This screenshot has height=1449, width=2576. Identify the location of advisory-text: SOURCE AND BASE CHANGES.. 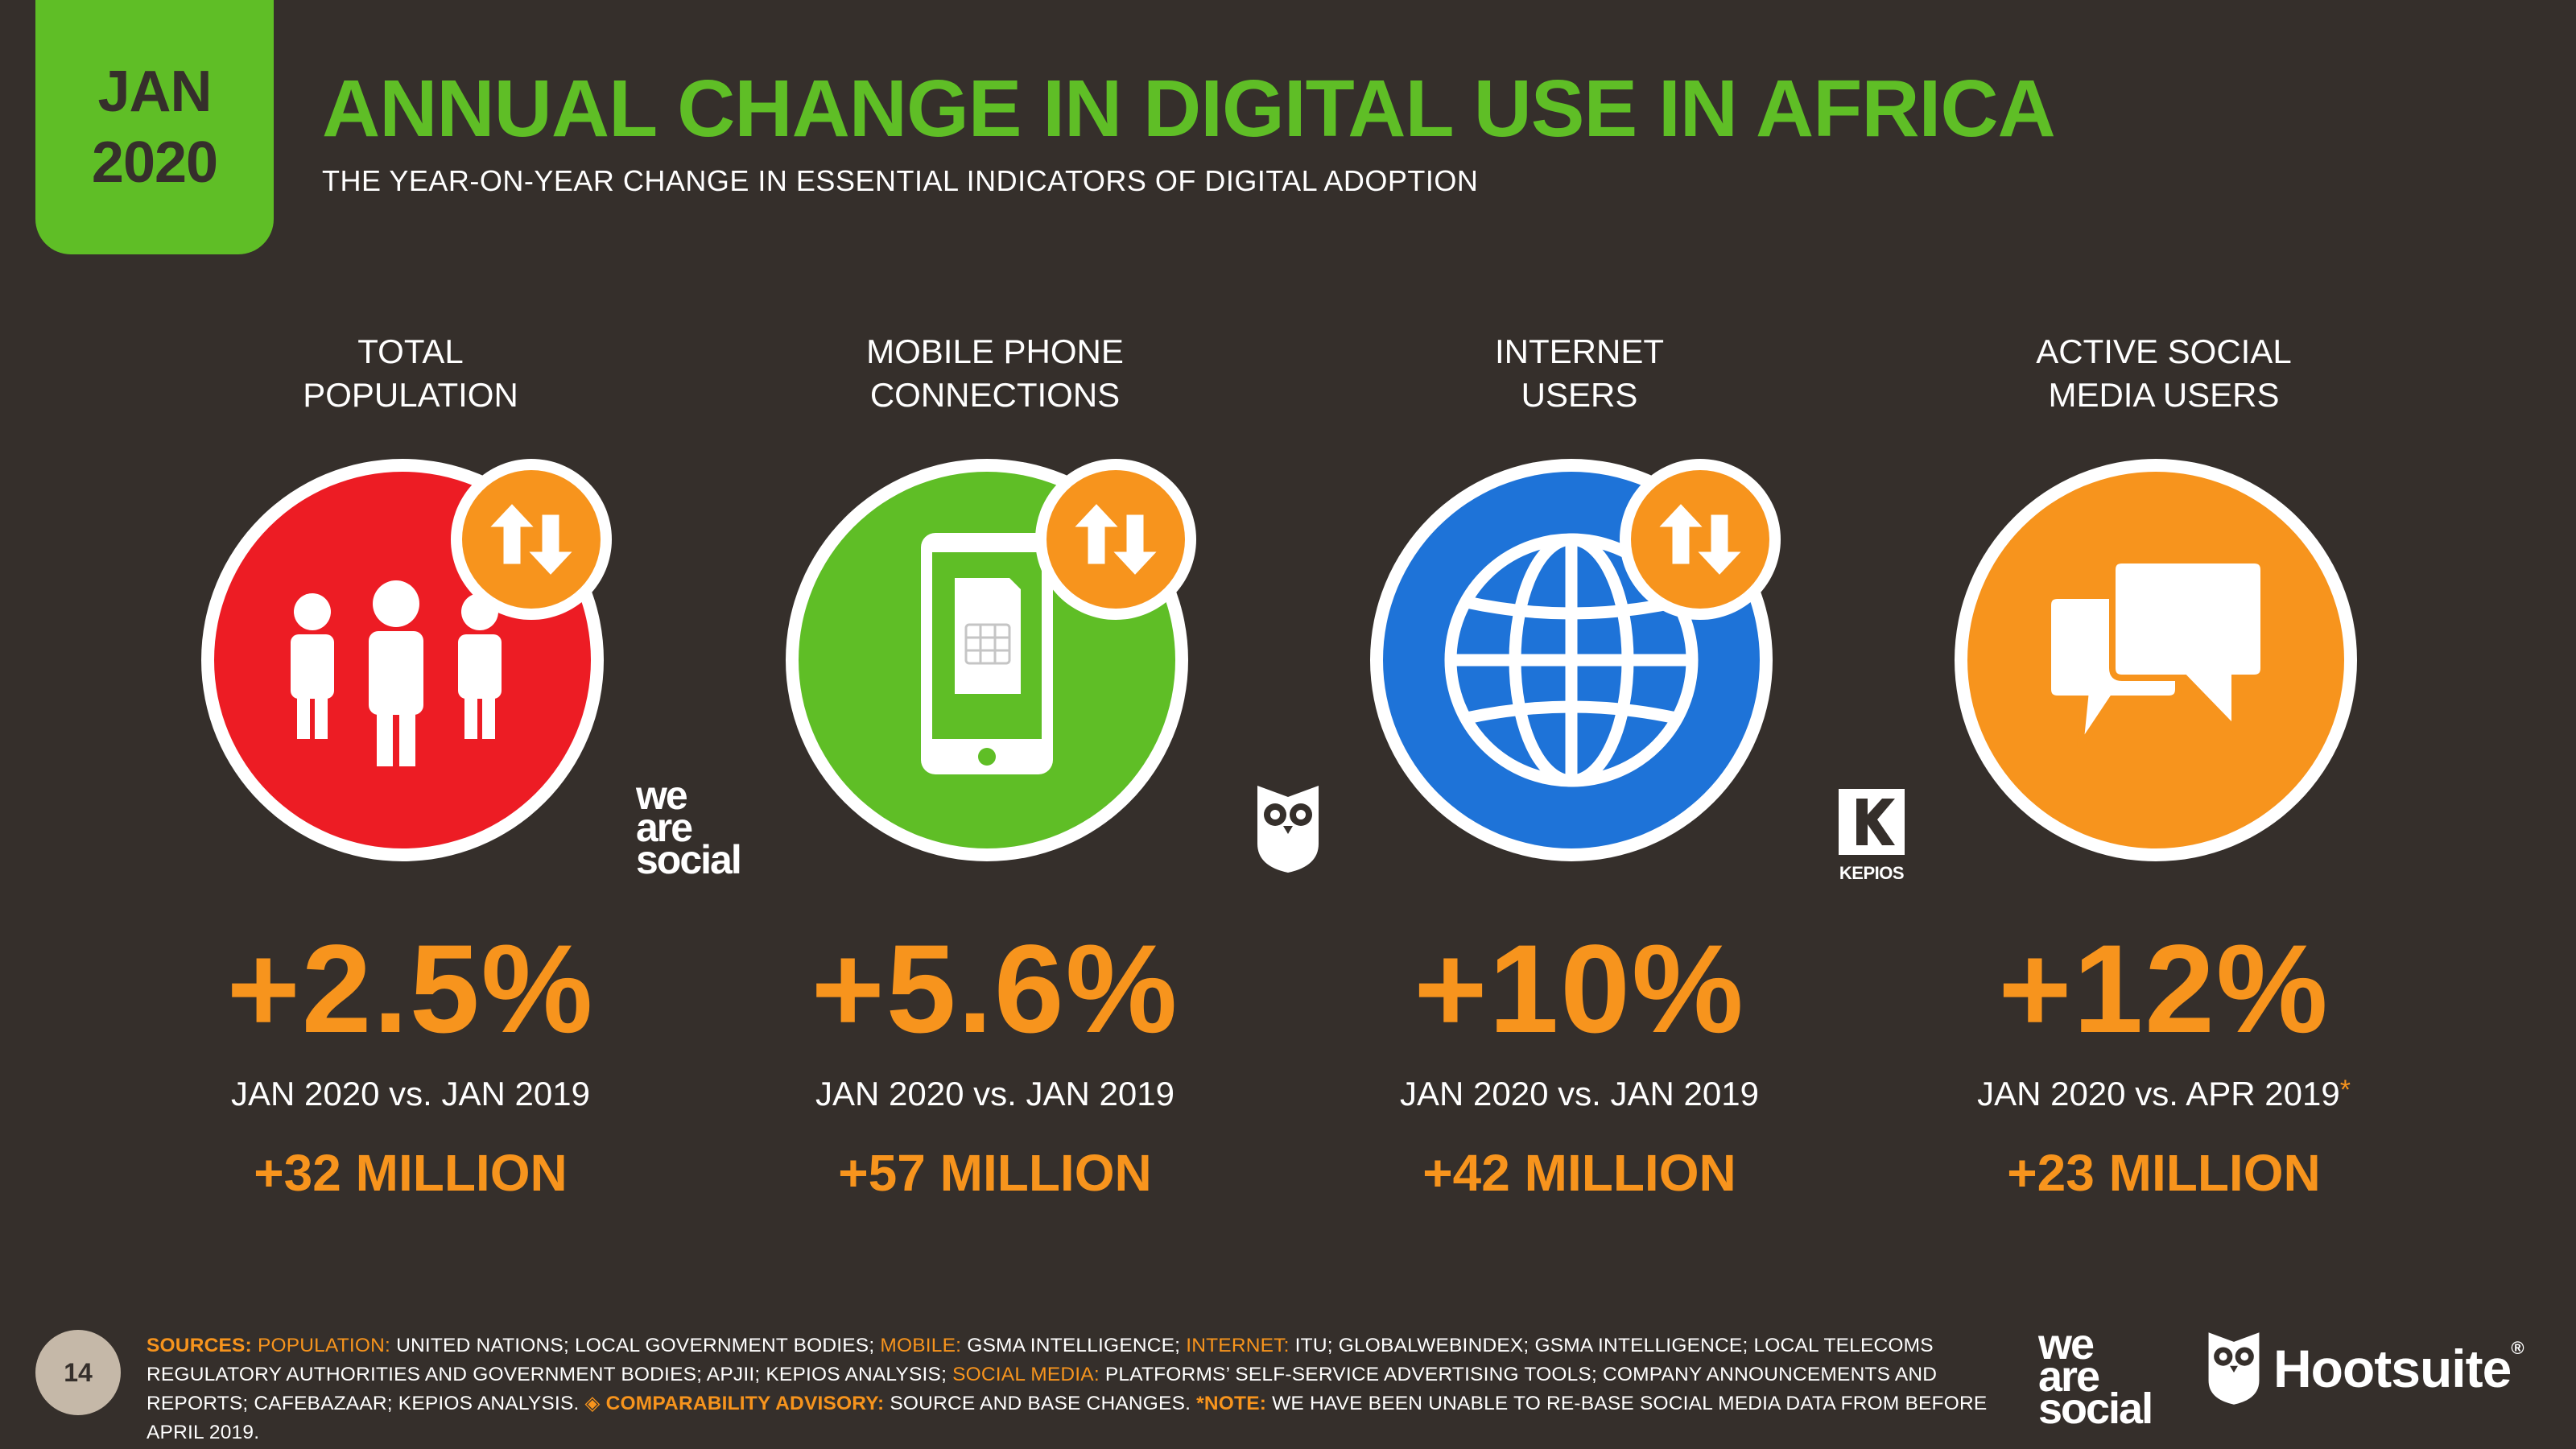
(1040, 1403).